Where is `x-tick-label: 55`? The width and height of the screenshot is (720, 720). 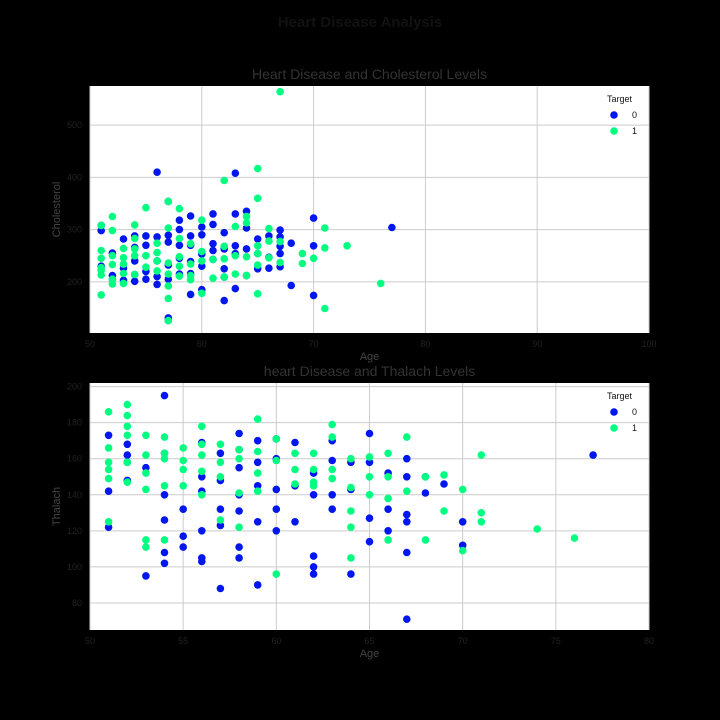
x-tick-label: 55 is located at coordinates (183, 641).